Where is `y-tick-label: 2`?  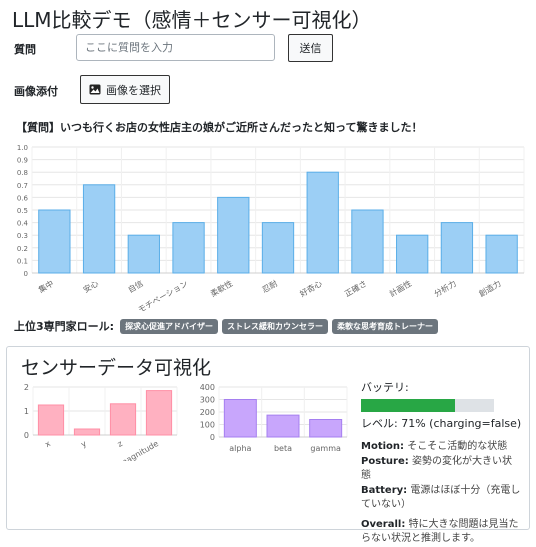
y-tick-label: 2 is located at coordinates (26, 387).